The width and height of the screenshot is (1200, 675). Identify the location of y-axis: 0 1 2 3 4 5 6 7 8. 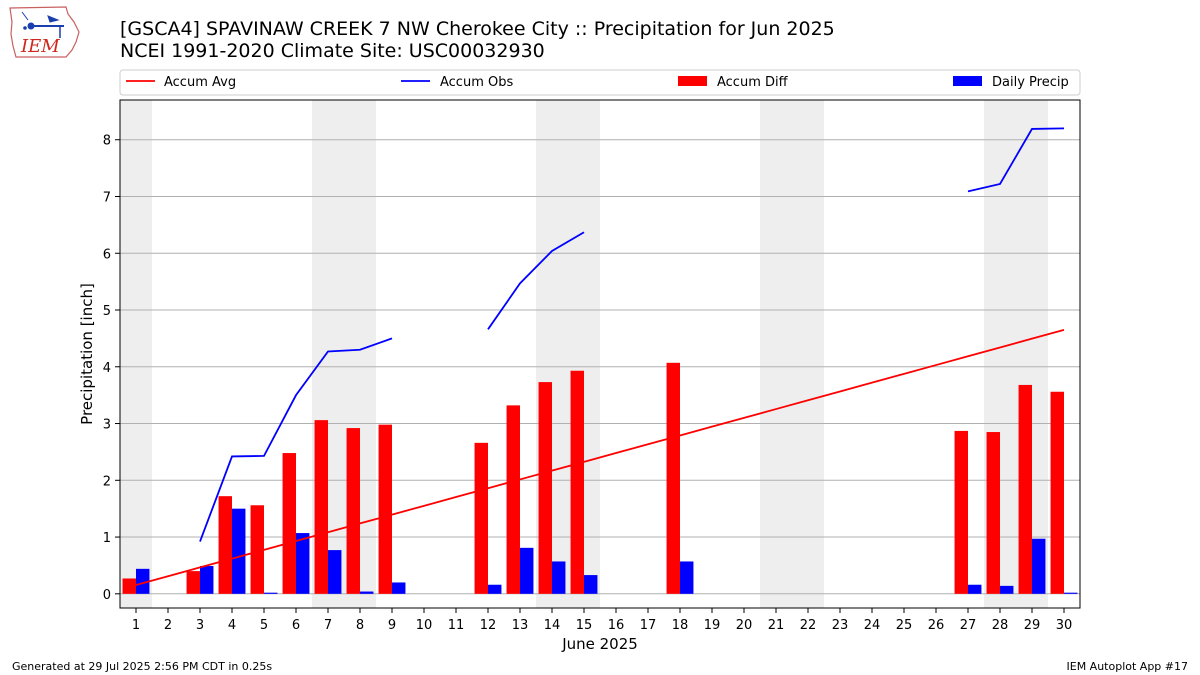
(111, 368).